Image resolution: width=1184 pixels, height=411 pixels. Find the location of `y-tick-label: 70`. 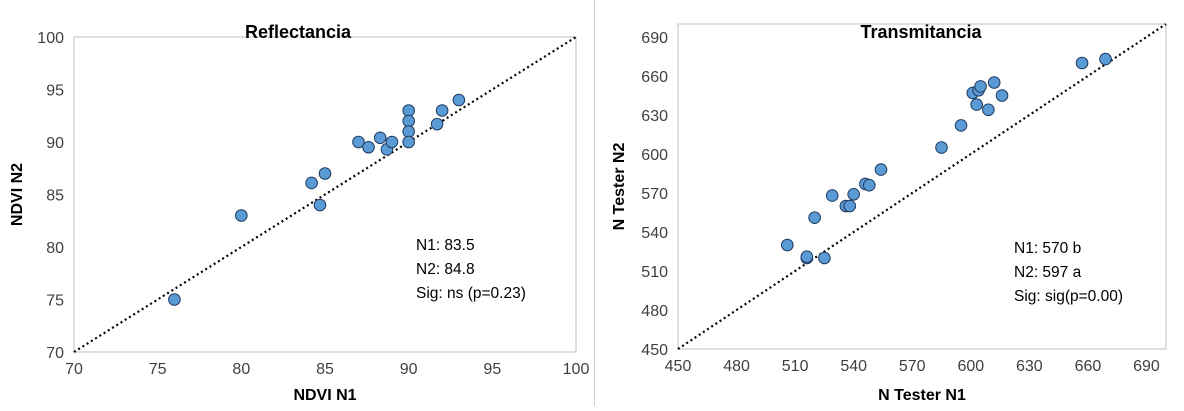

y-tick-label: 70 is located at coordinates (55, 353).